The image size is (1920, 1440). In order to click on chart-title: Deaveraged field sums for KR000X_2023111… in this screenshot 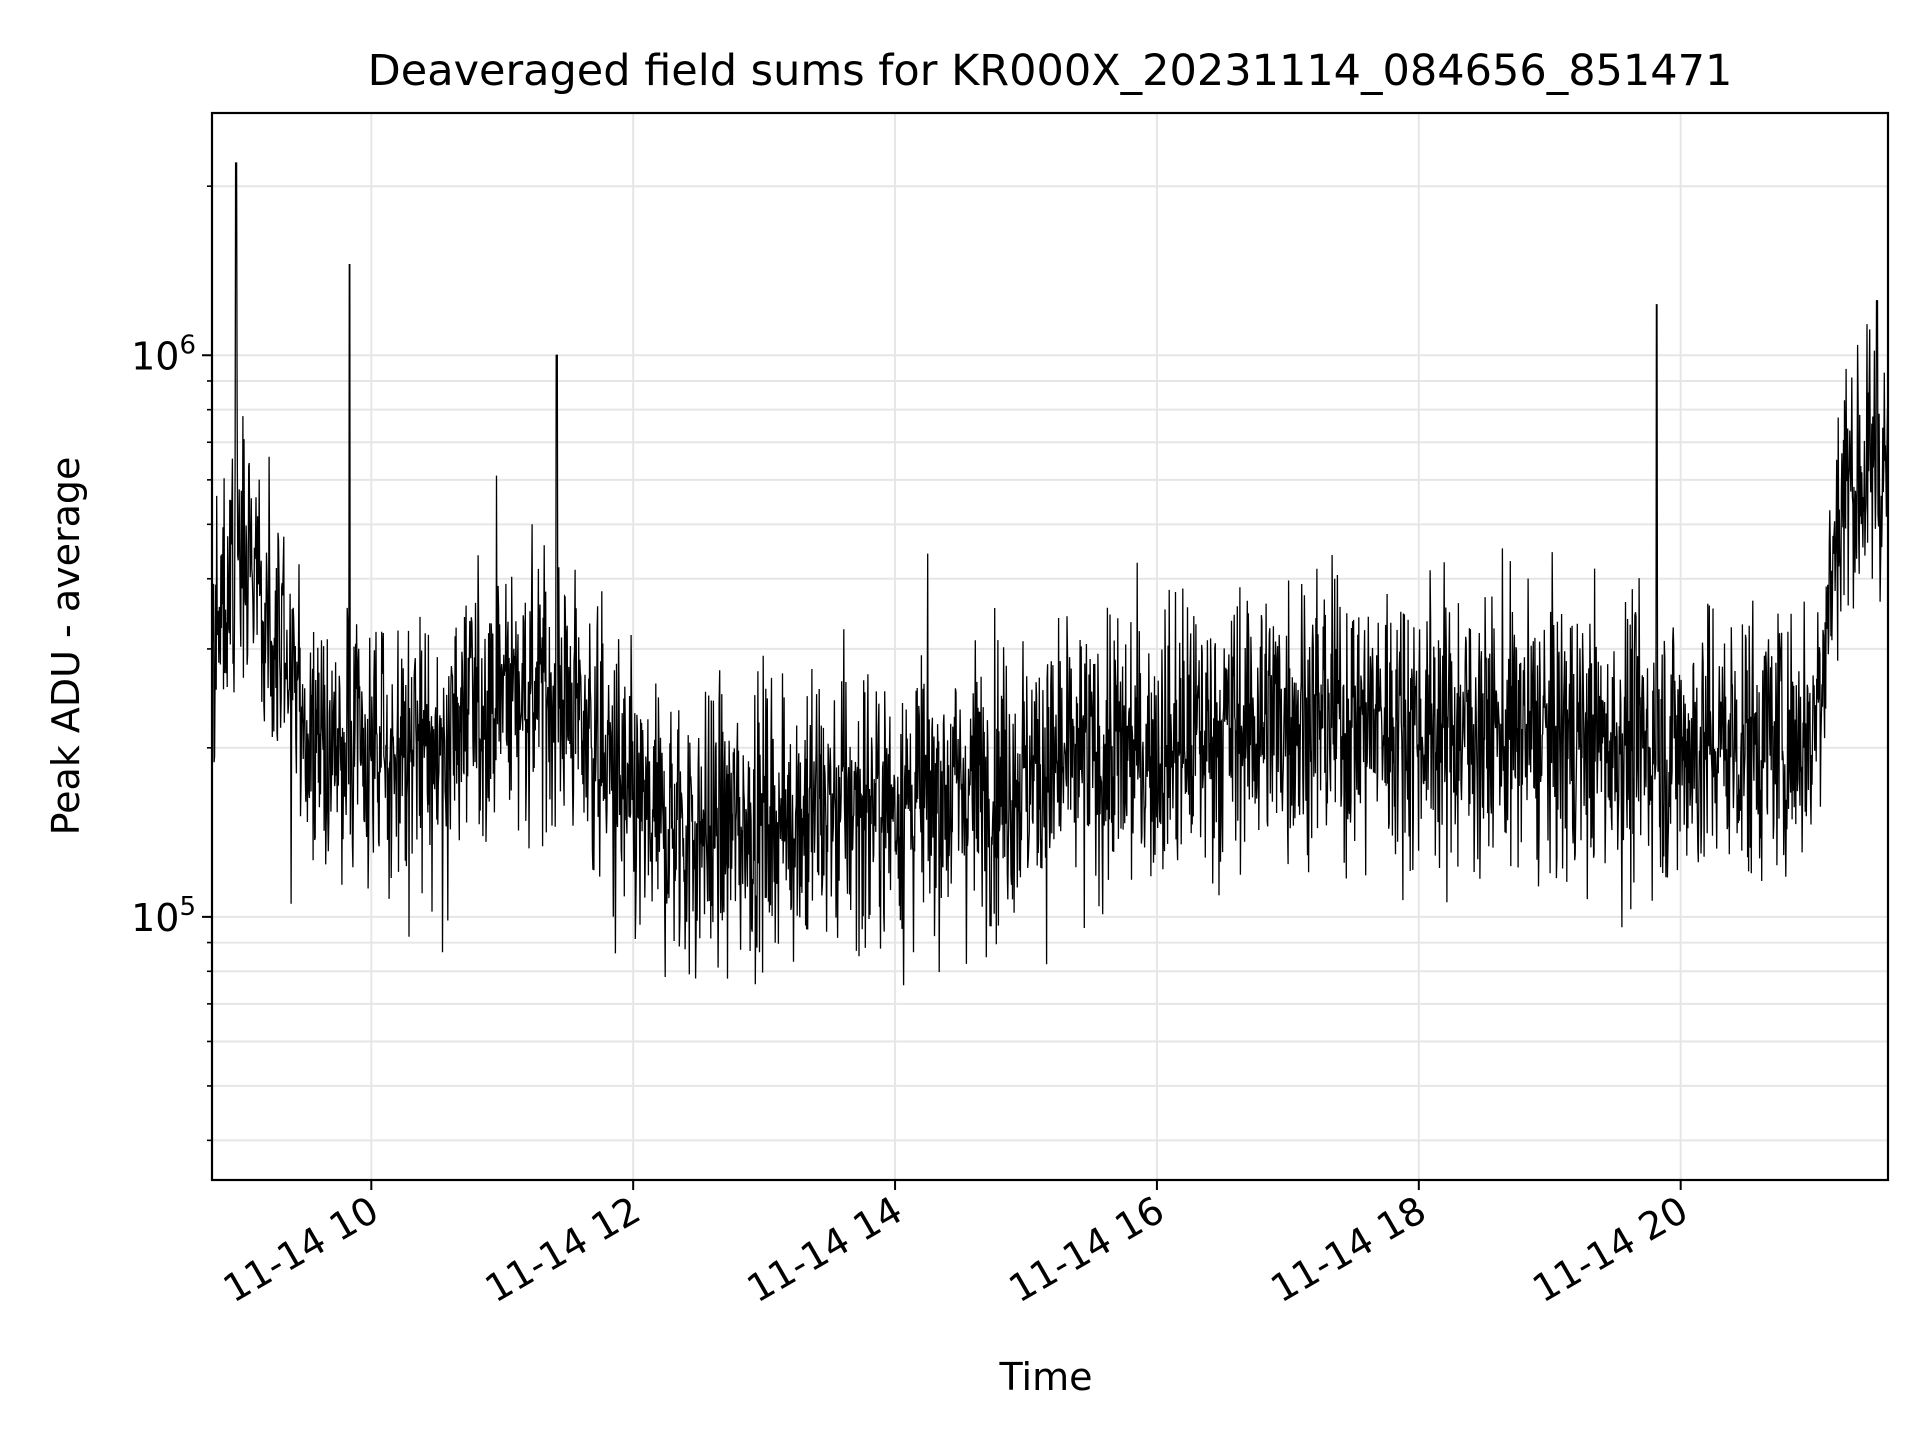, I will do `click(1050, 71)`.